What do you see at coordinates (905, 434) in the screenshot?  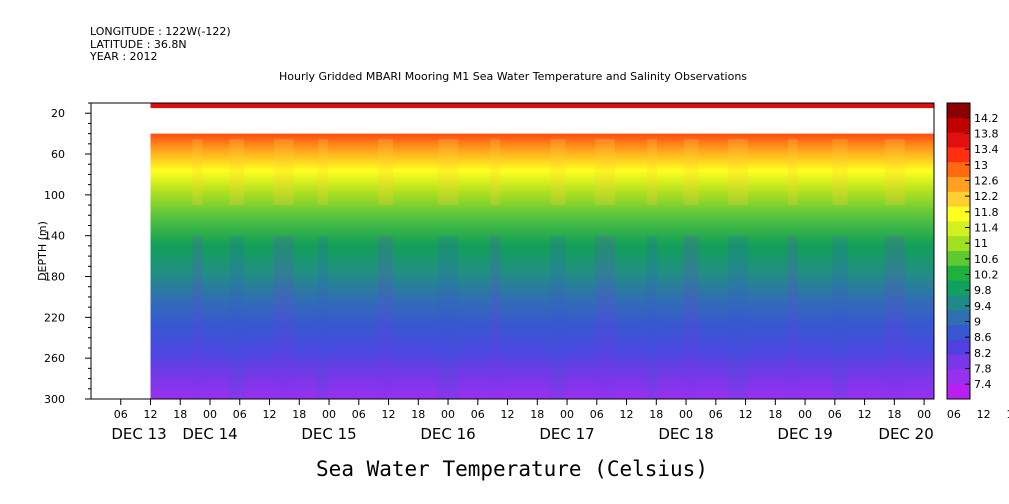 I see `x-day-label: DEC 20` at bounding box center [905, 434].